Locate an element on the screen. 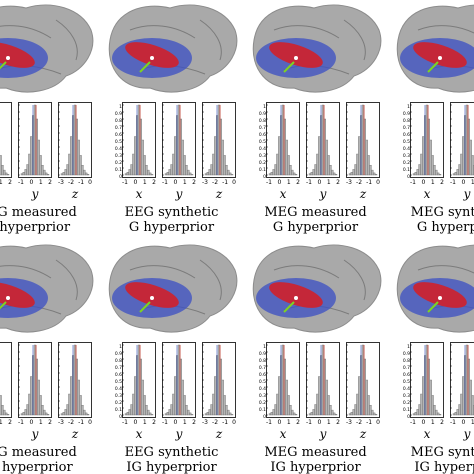 This screenshot has width=474, height=474. axis-letter: y is located at coordinates (323, 194).